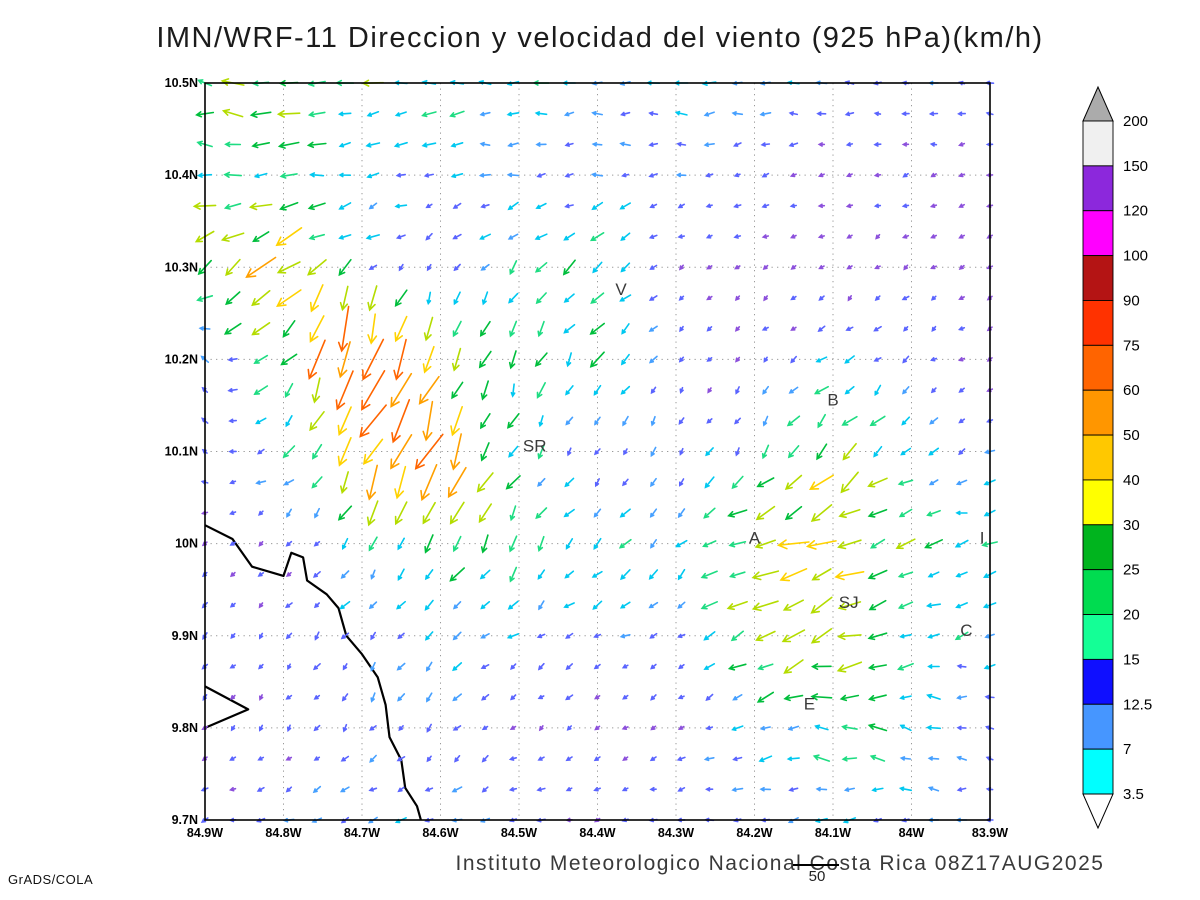 This screenshot has width=1200, height=900. What do you see at coordinates (1131, 390) in the screenshot?
I see `colorbar-level-label: 60` at bounding box center [1131, 390].